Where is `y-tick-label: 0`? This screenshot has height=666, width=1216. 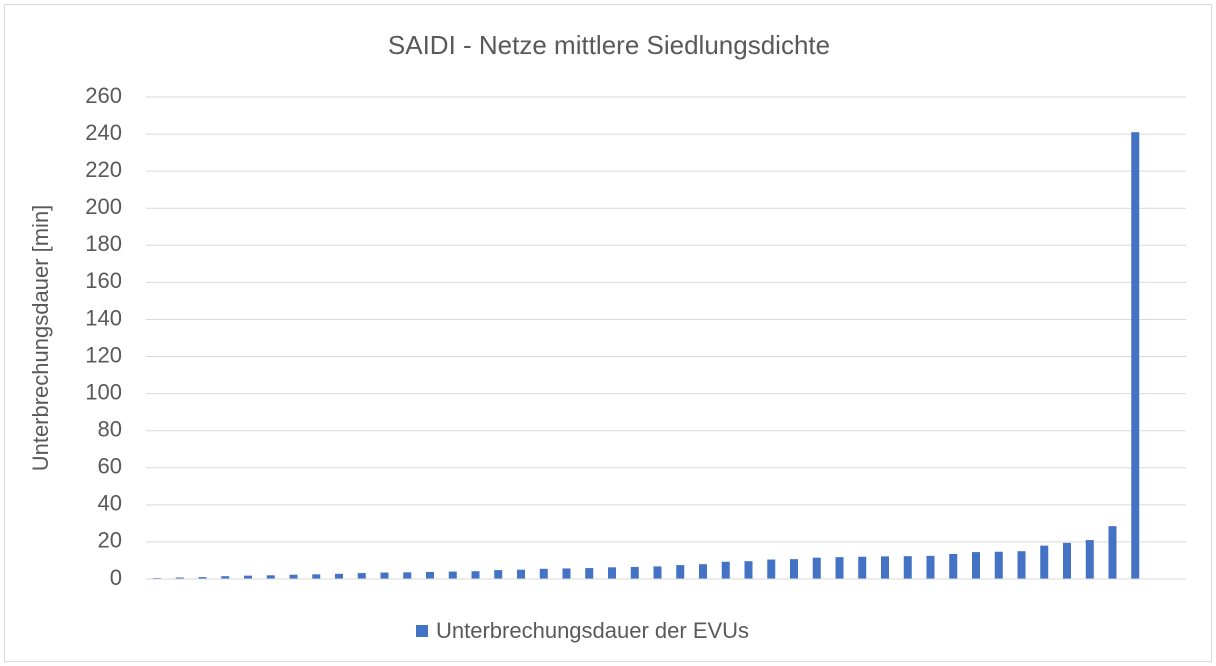 y-tick-label: 0 is located at coordinates (116, 577).